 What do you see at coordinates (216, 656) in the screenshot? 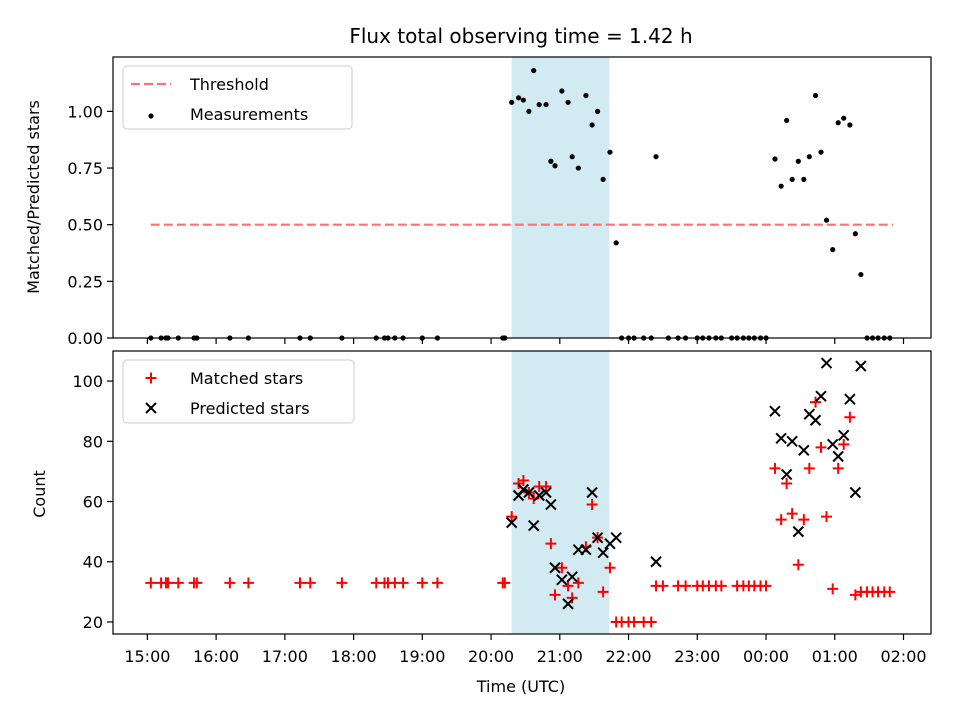
I see `x-tick-label: 16:00` at bounding box center [216, 656].